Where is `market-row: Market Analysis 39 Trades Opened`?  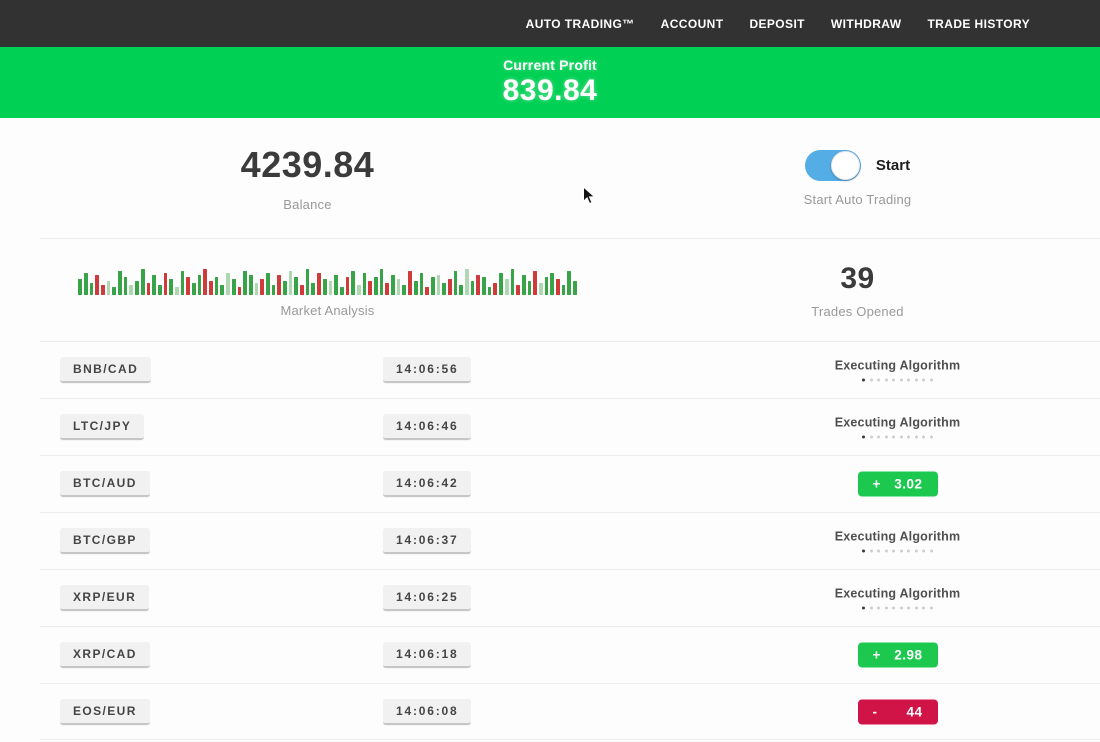
market-row: Market Analysis 39 Trades Opened is located at coordinates (570, 289).